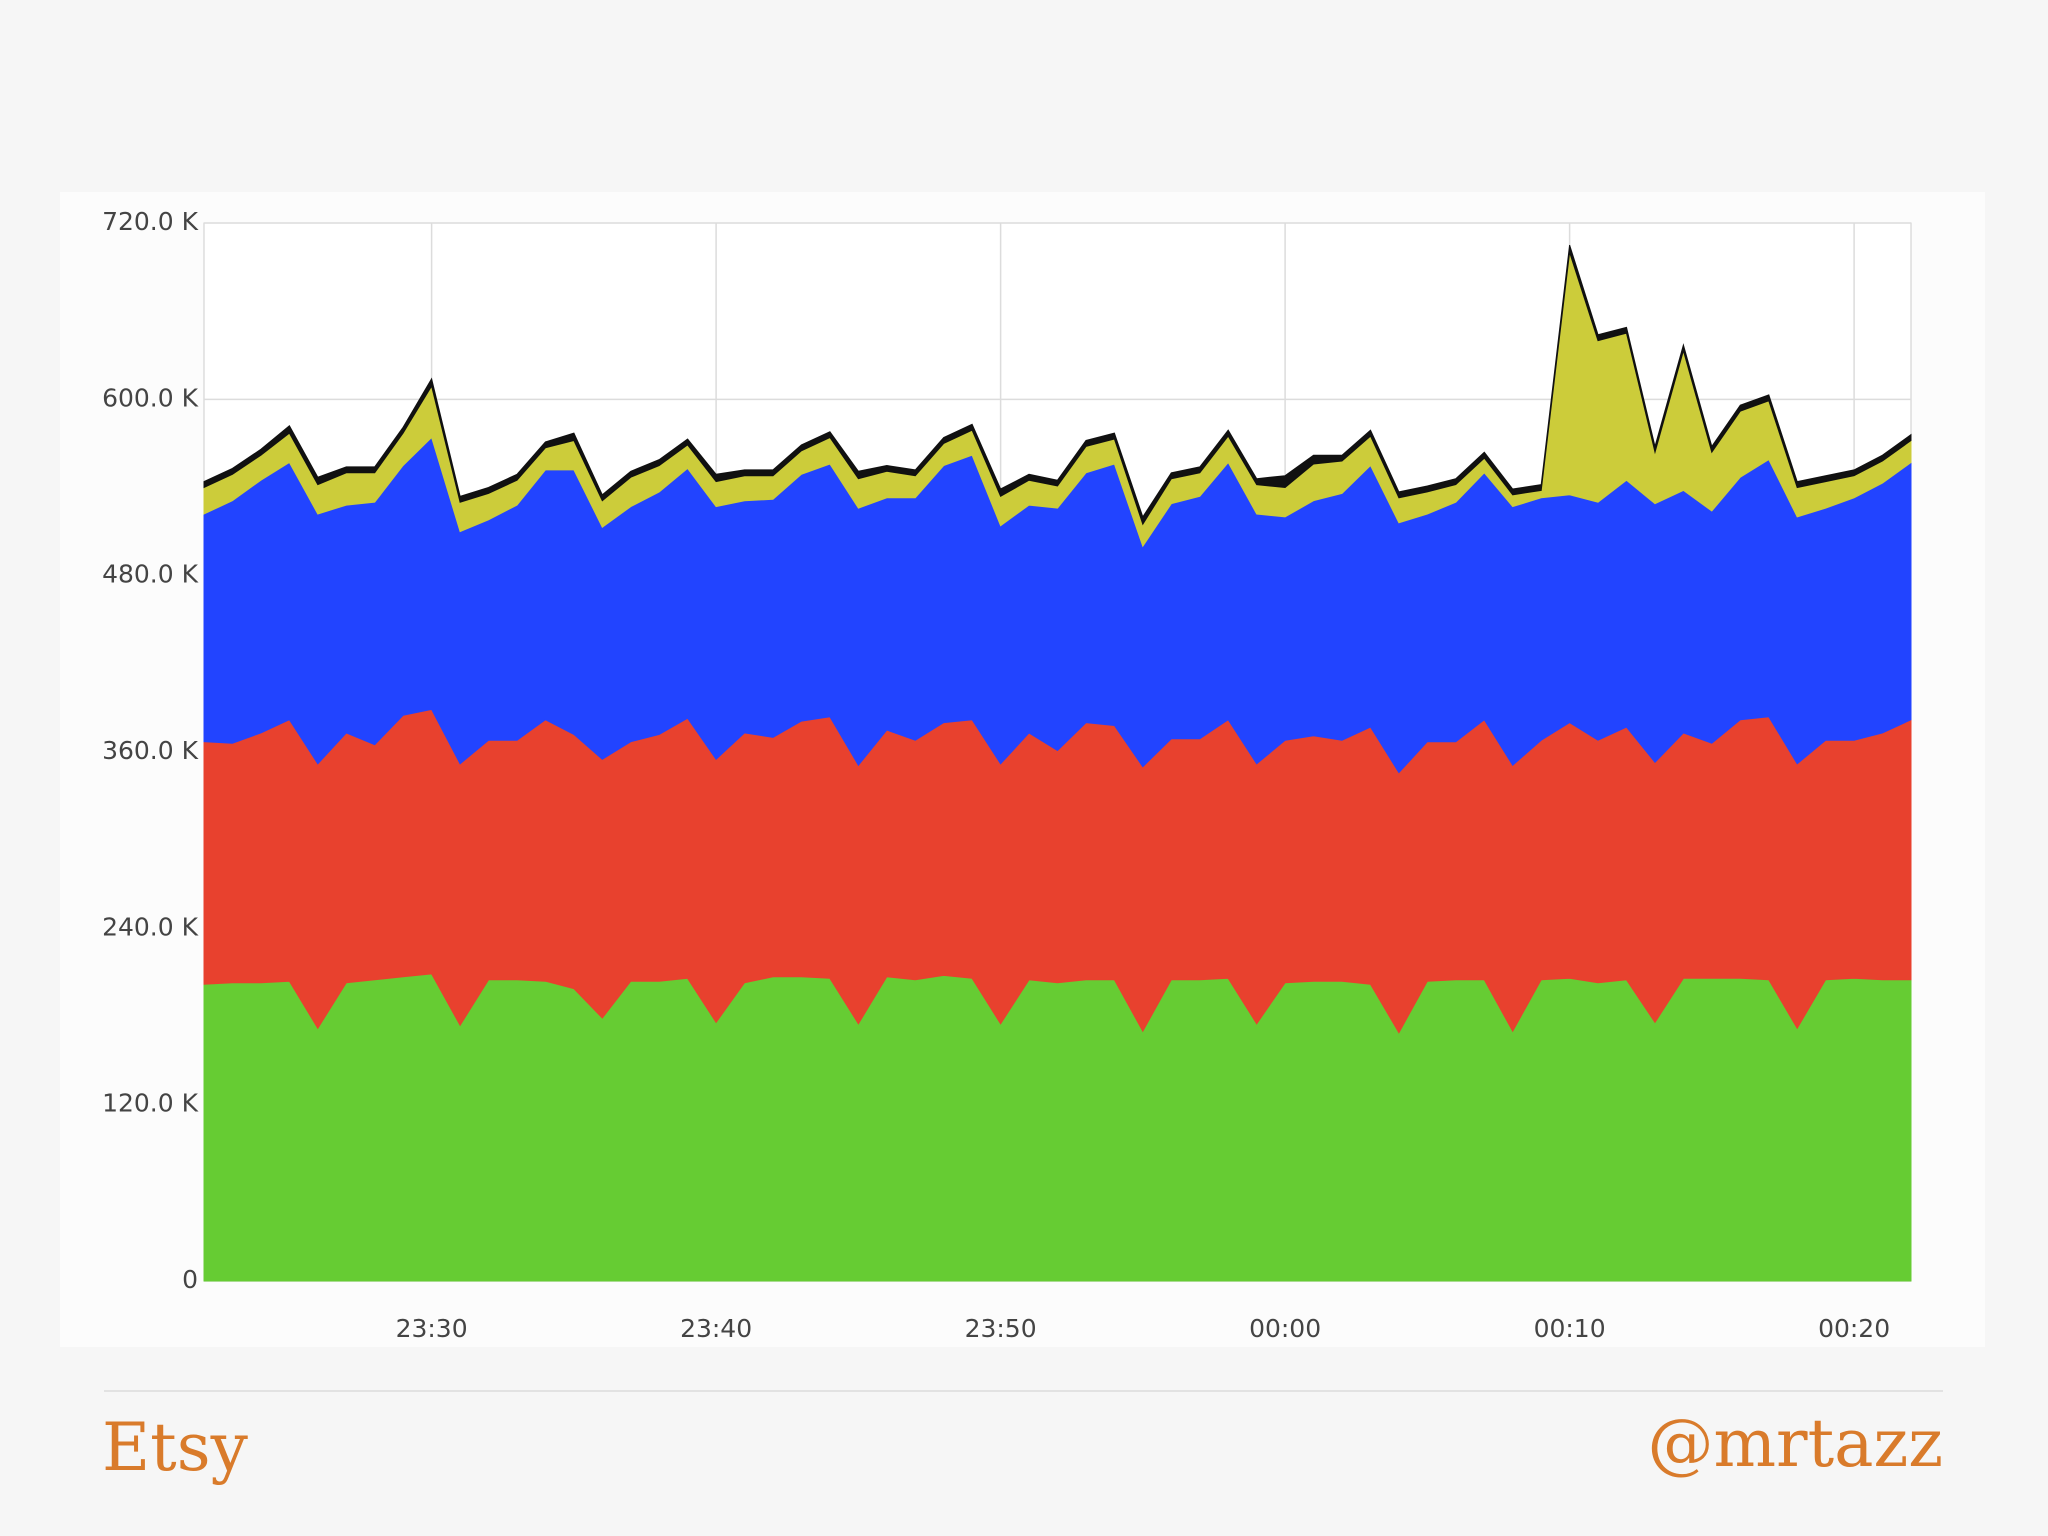  What do you see at coordinates (432, 1328) in the screenshot?
I see `x-tick-label: 23:30` at bounding box center [432, 1328].